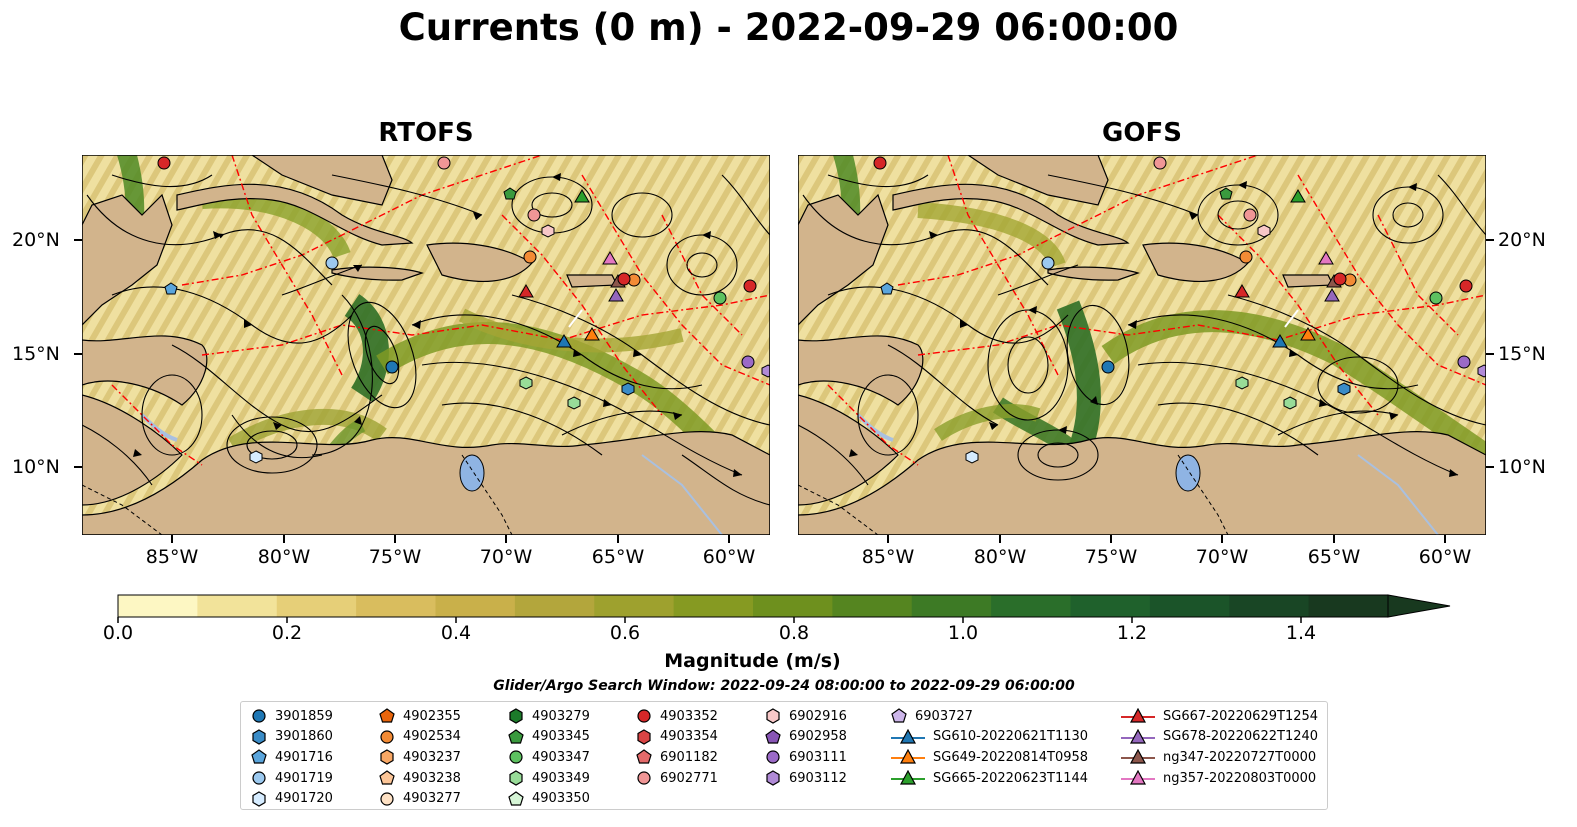 This screenshot has height=827, width=1577. I want to click on legend-item-label: 6901182, so click(689, 757).